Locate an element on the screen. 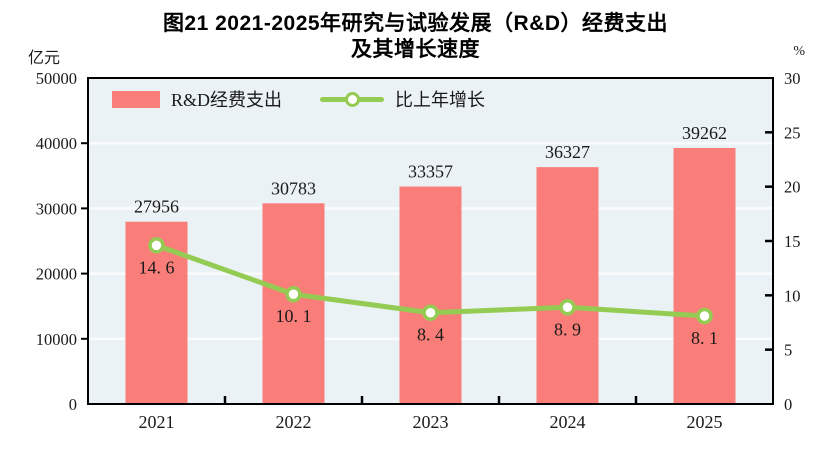 This screenshot has width=831, height=458. chart-title-line2: 及其增长速度 is located at coordinates (415, 49).